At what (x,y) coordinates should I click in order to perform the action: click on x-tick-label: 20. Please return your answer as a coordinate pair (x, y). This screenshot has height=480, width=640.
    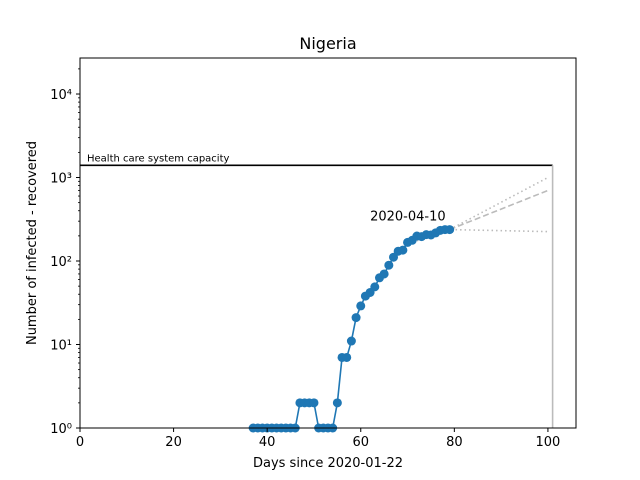
    Looking at the image, I should click on (173, 442).